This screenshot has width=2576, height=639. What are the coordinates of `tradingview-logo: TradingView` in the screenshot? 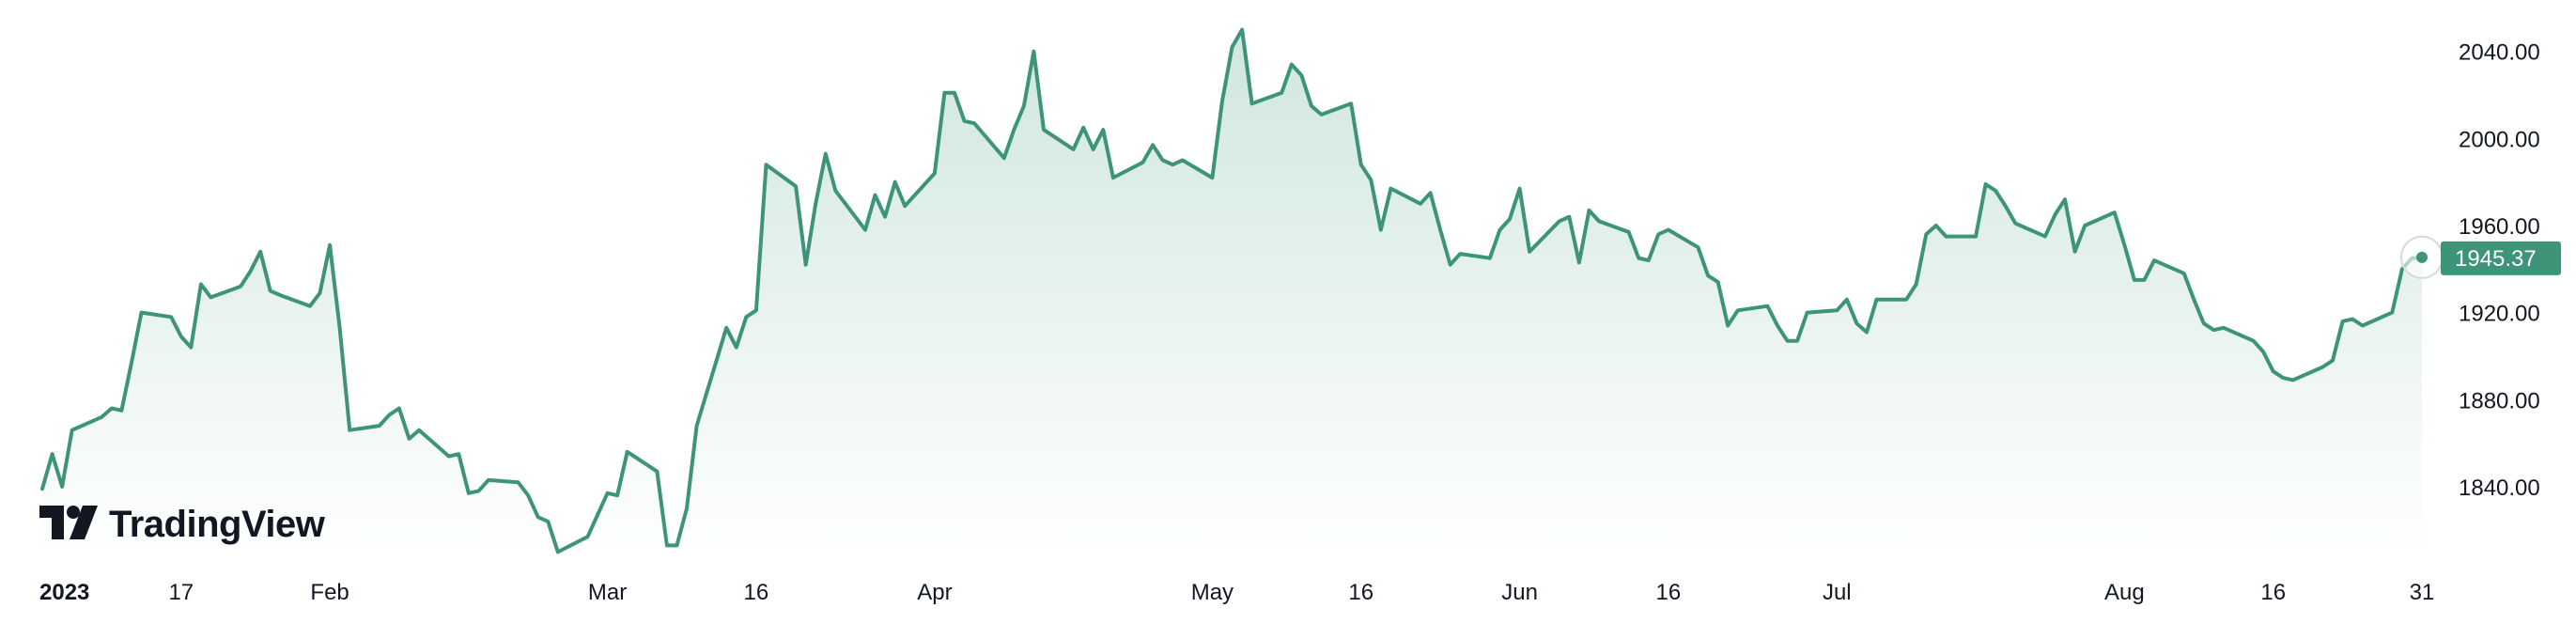 It's located at (182, 524).